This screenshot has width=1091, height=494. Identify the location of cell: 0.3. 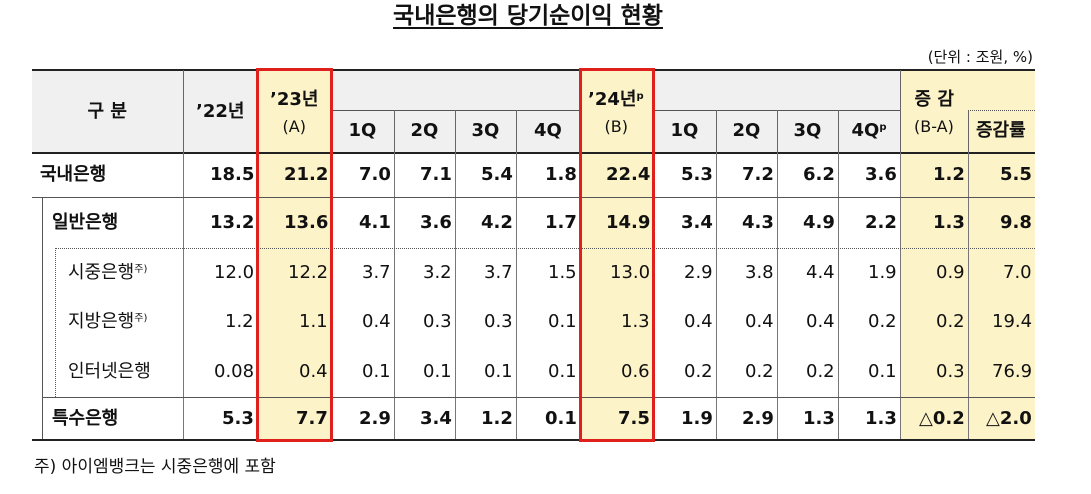
(437, 322).